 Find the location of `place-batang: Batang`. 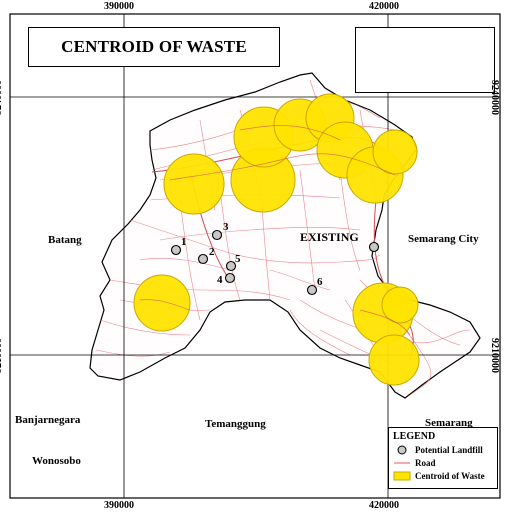

place-batang: Batang is located at coordinates (65, 240).